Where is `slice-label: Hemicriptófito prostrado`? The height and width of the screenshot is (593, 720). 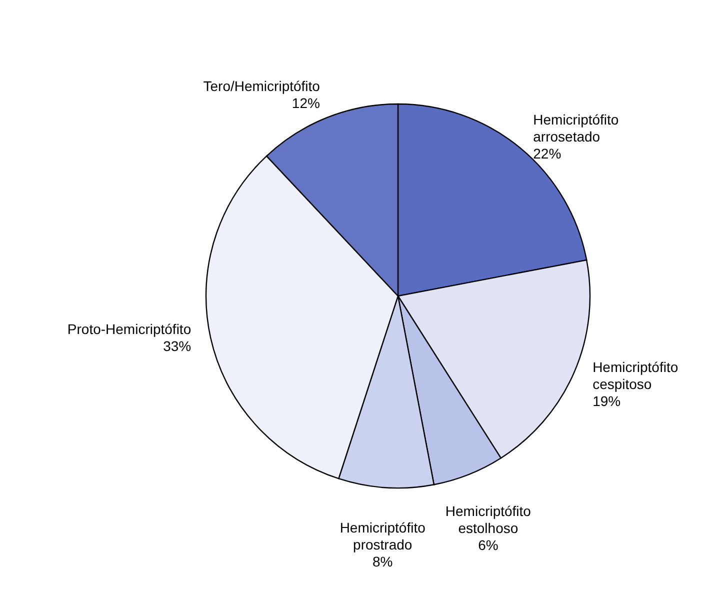
slice-label: Hemicriptófito prostrado is located at coordinates (383, 536).